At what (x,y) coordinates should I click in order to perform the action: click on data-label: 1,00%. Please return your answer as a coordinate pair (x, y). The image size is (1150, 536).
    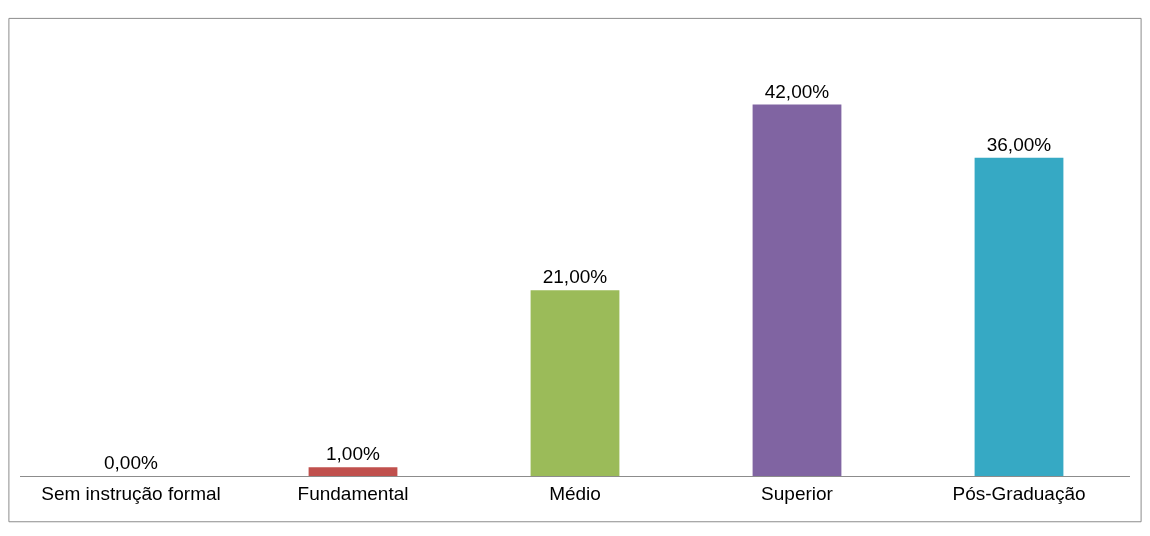
    Looking at the image, I should click on (353, 454).